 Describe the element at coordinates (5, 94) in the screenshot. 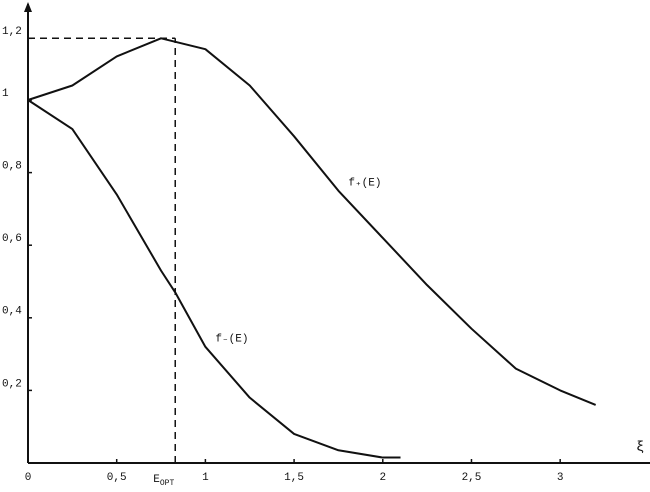

I see `y-tick-label: 1` at that location.